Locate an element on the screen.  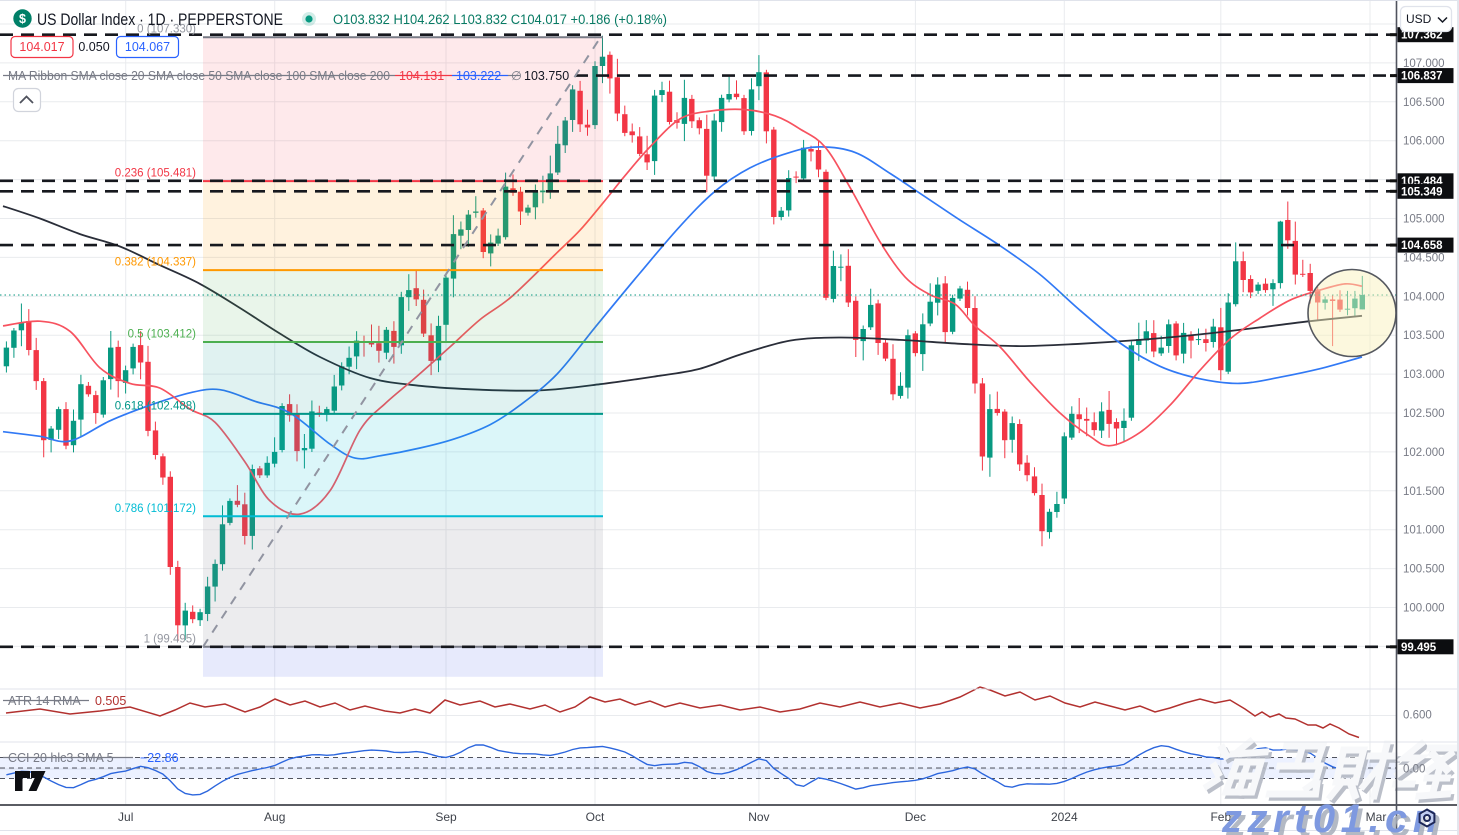
svg-text: 2024 is located at coordinates (1064, 817).